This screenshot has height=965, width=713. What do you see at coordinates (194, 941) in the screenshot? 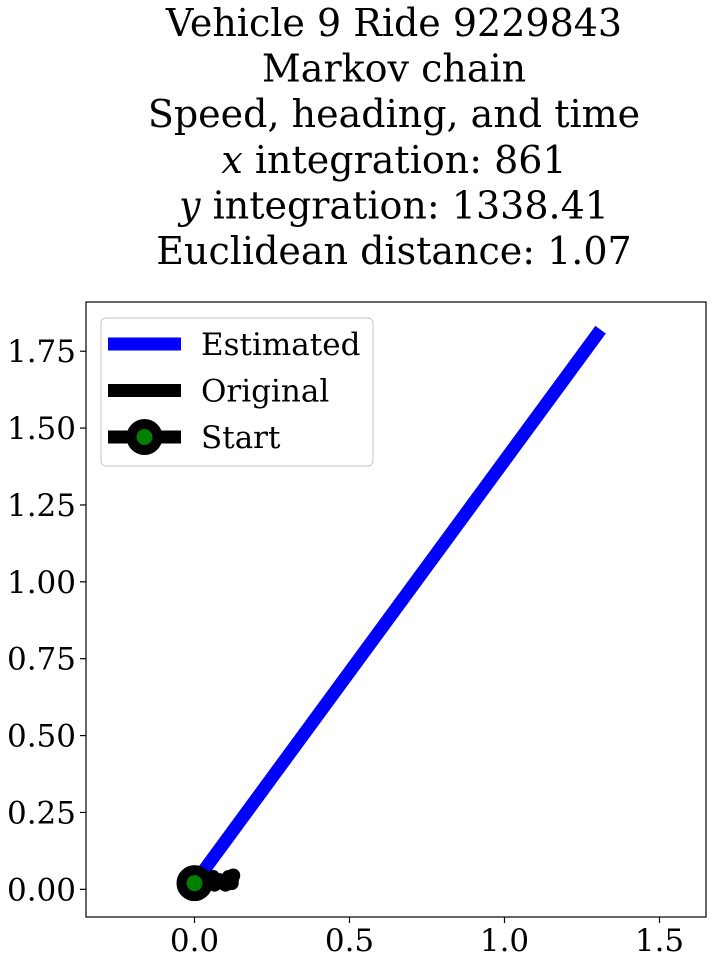
I see `x-tick-label: 0.0` at bounding box center [194, 941].